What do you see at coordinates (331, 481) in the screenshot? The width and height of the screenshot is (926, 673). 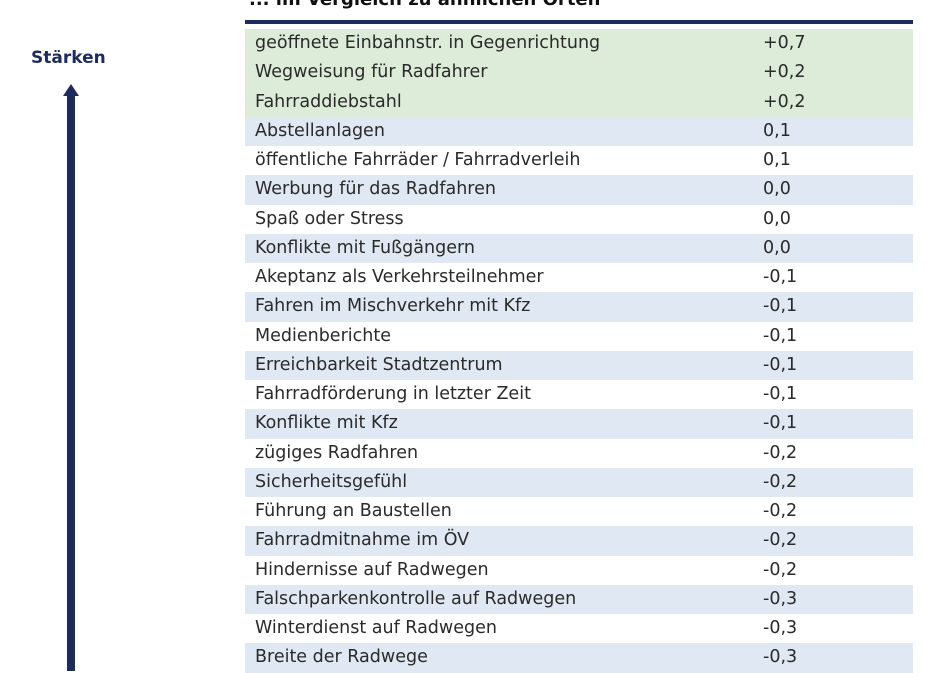 I see `row-label: Sicherheitsgefühl` at bounding box center [331, 481].